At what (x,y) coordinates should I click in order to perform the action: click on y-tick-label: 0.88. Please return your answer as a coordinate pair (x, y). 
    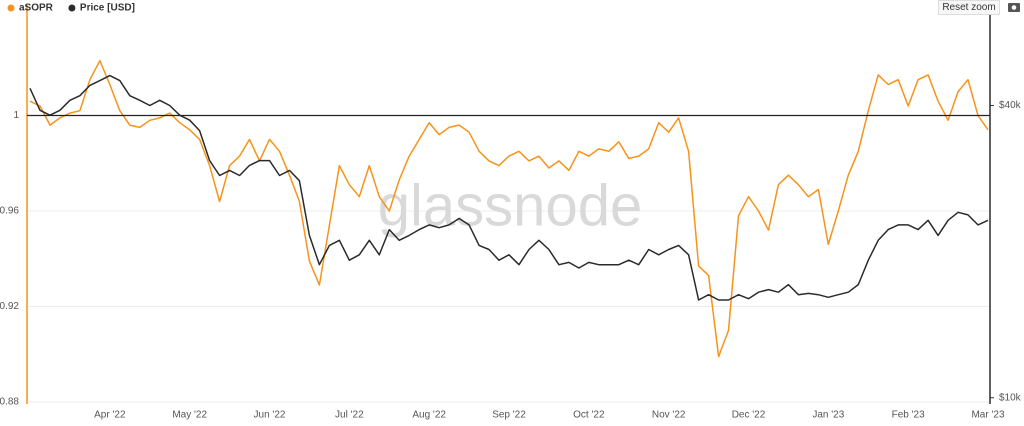
    Looking at the image, I should click on (9, 402).